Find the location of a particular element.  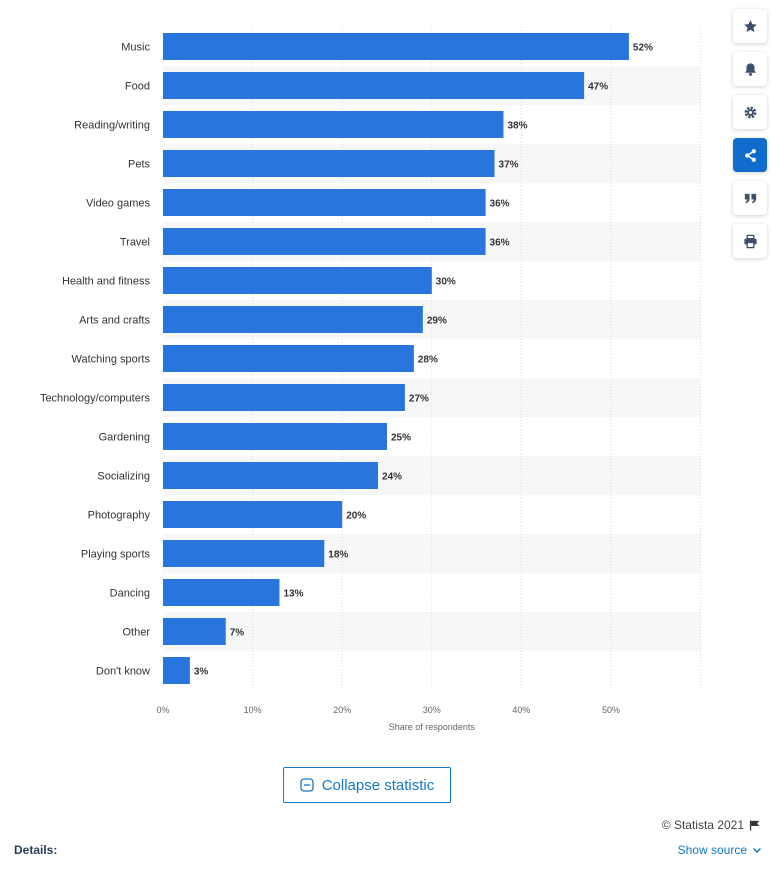

value-label: 29% is located at coordinates (437, 321).